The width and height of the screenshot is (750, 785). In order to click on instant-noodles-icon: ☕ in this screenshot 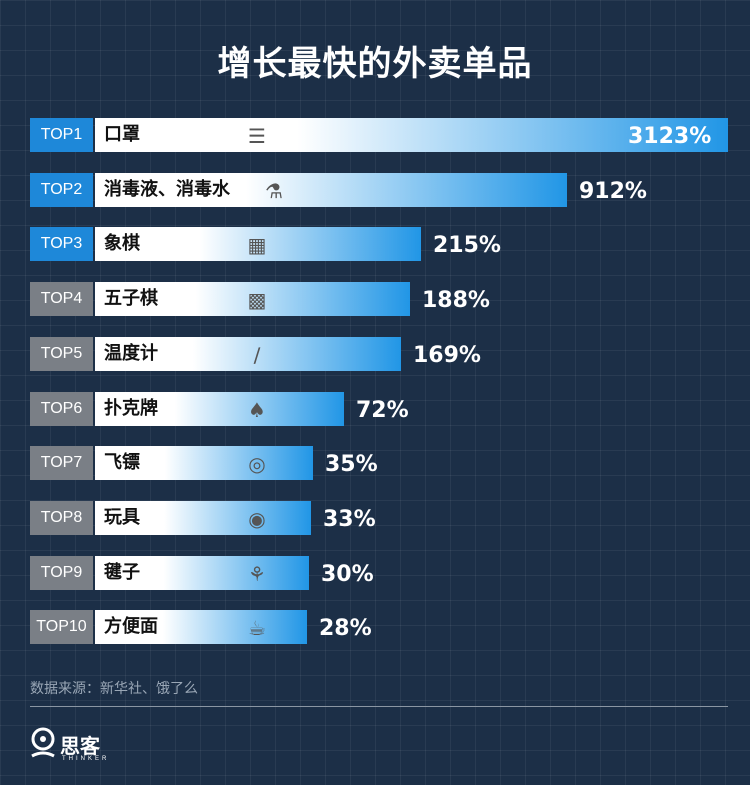, I will do `click(257, 628)`.